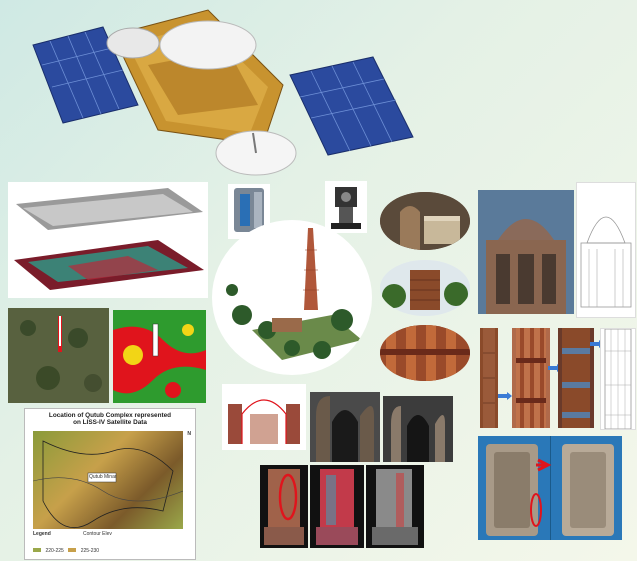  What do you see at coordinates (550, 488) in the screenshot?
I see `stone-carving-comparison` at bounding box center [550, 488].